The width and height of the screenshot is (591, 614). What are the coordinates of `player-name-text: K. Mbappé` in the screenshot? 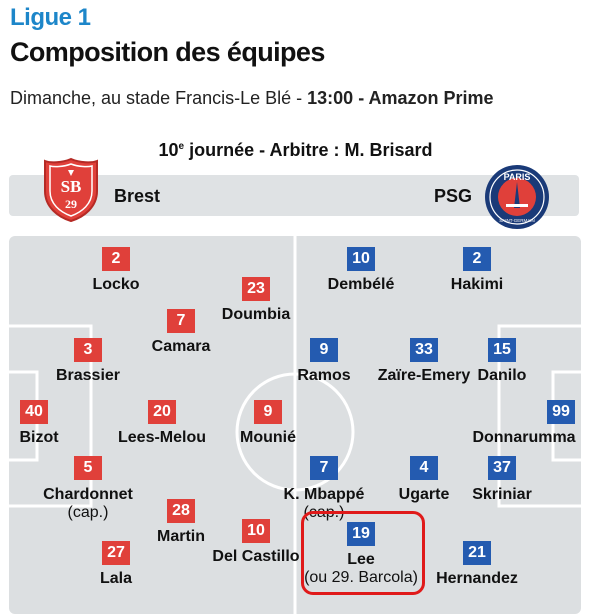 It's located at (324, 494).